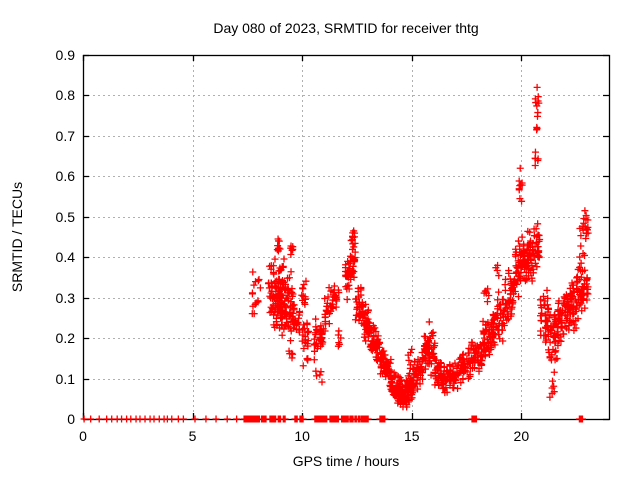 The height and width of the screenshot is (480, 640). I want to click on y-tick-label-0.4: 0.4, so click(65, 257).